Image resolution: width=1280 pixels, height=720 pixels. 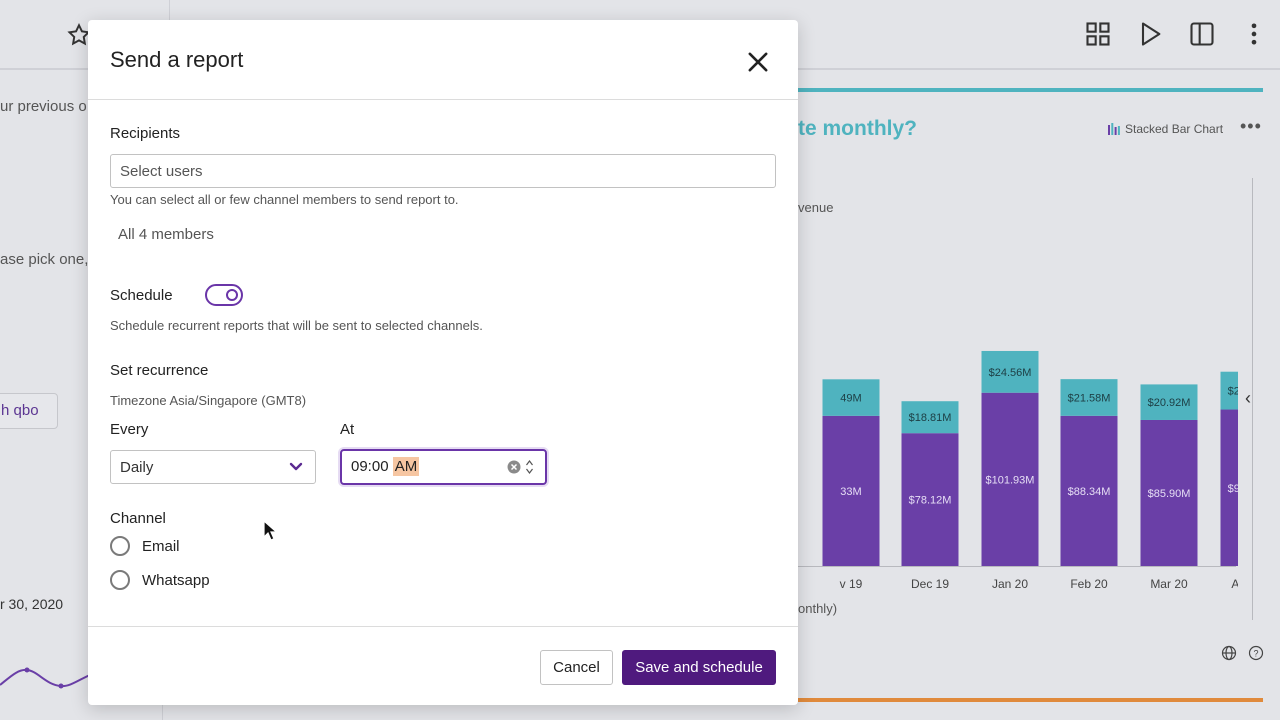 I want to click on bar-chart-icon, so click(x=1114, y=129).